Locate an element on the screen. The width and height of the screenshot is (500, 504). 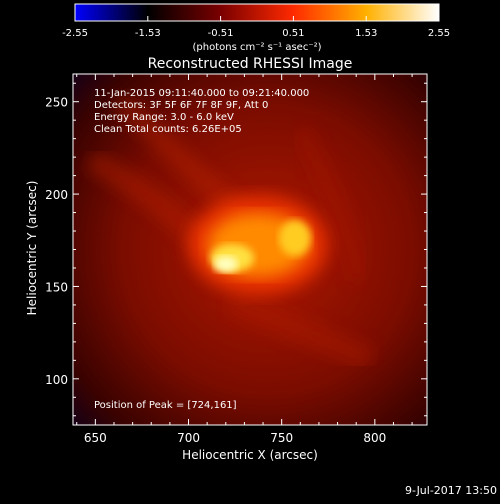
peak-position-label: Position of Peak = [724,161] is located at coordinates (165, 405).